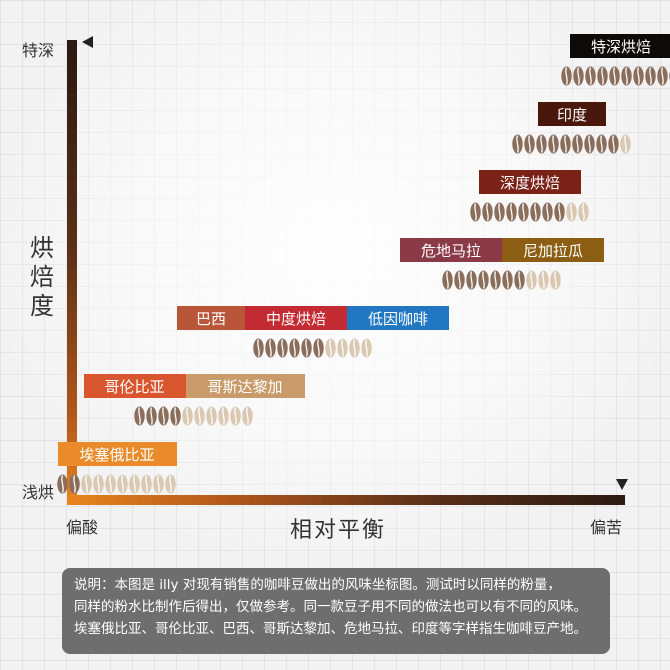 This screenshot has width=670, height=670. What do you see at coordinates (572, 114) in the screenshot?
I see `origin-label: 印度` at bounding box center [572, 114].